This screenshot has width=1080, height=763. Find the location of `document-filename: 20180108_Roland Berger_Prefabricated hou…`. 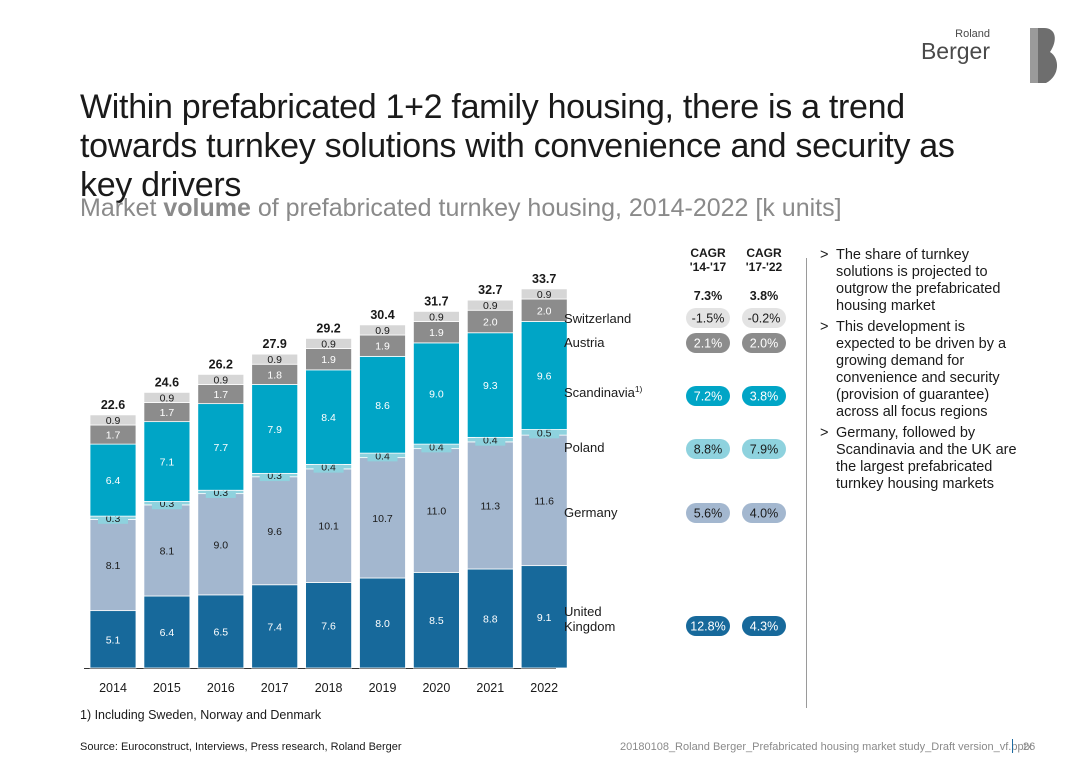

document-filename: 20180108_Roland Berger_Prefabricated hou… is located at coordinates (826, 747).